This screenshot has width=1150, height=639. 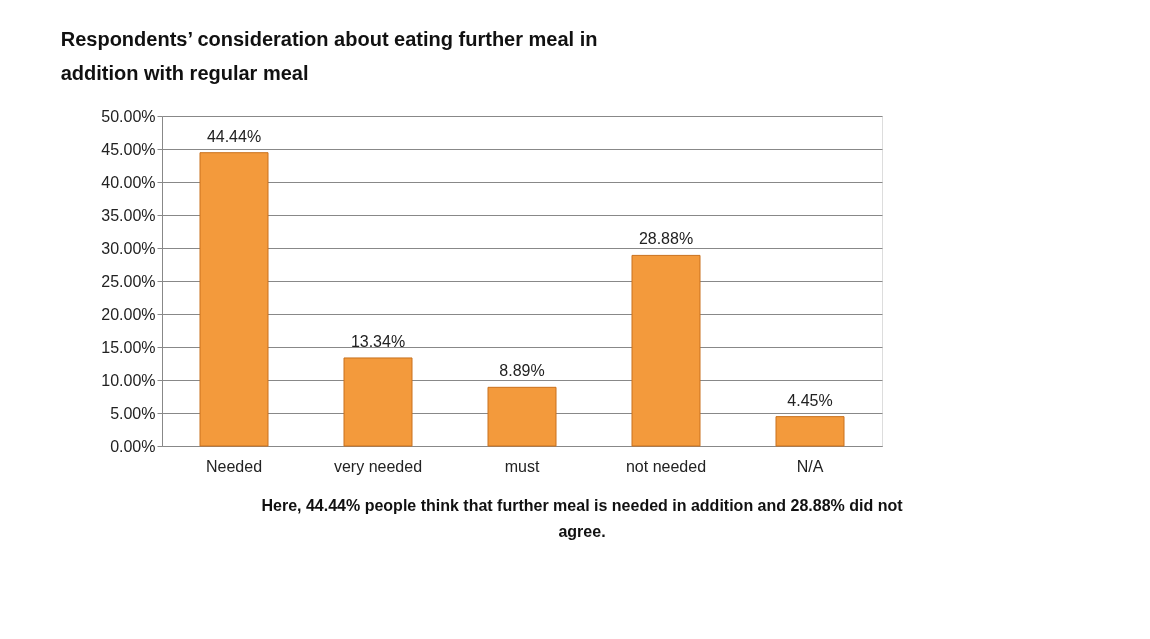 What do you see at coordinates (810, 400) in the screenshot?
I see `data-label: 4.45%` at bounding box center [810, 400].